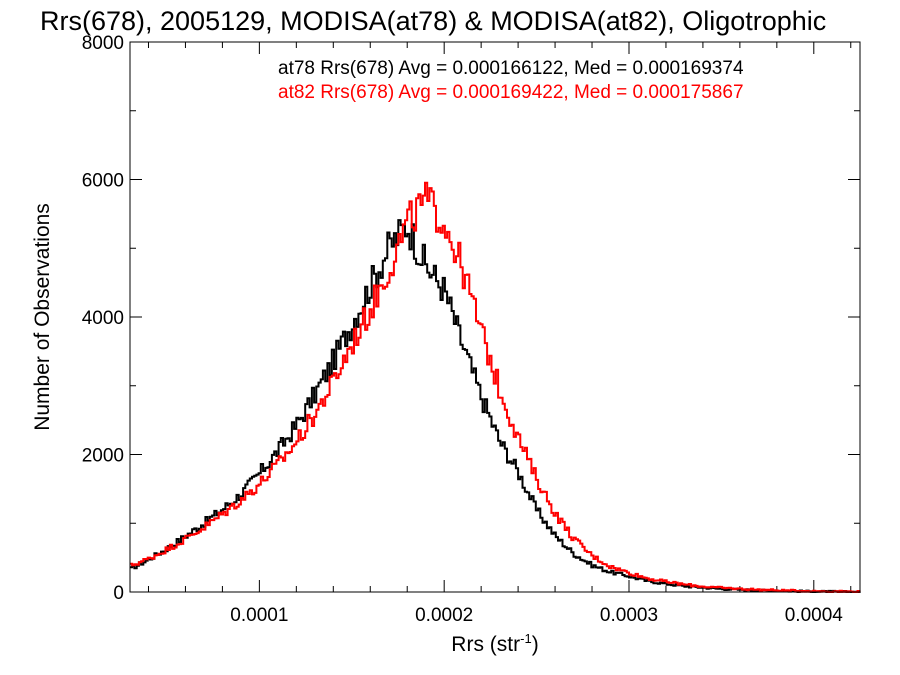  Describe the element at coordinates (259, 615) in the screenshot. I see `x-tick-label-0: 0.0001` at that location.